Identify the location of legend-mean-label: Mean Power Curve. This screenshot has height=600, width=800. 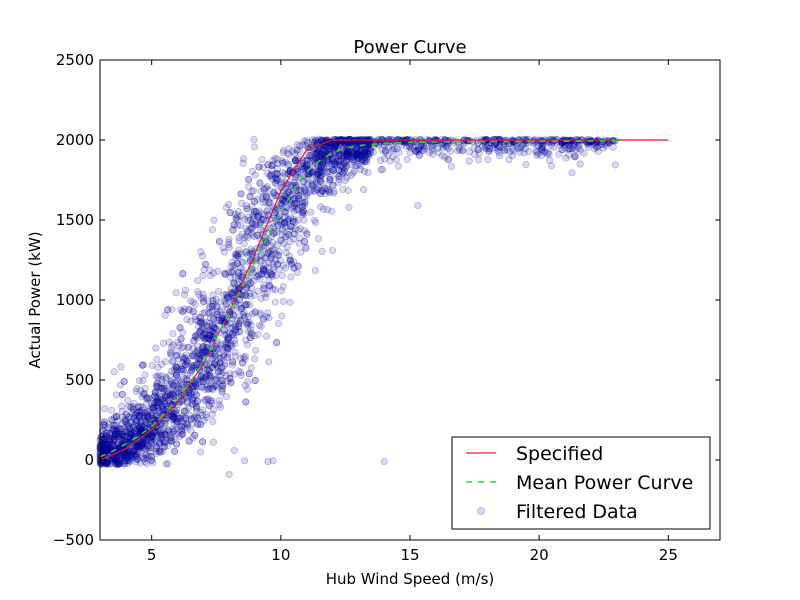
(604, 483).